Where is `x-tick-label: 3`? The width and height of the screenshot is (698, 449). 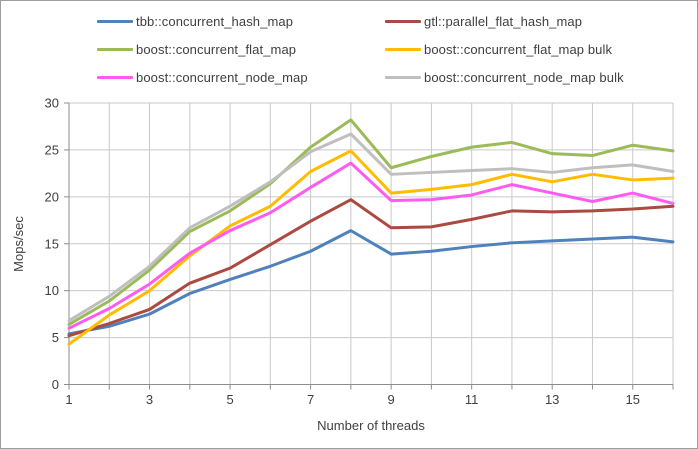
x-tick-label: 3 is located at coordinates (149, 399).